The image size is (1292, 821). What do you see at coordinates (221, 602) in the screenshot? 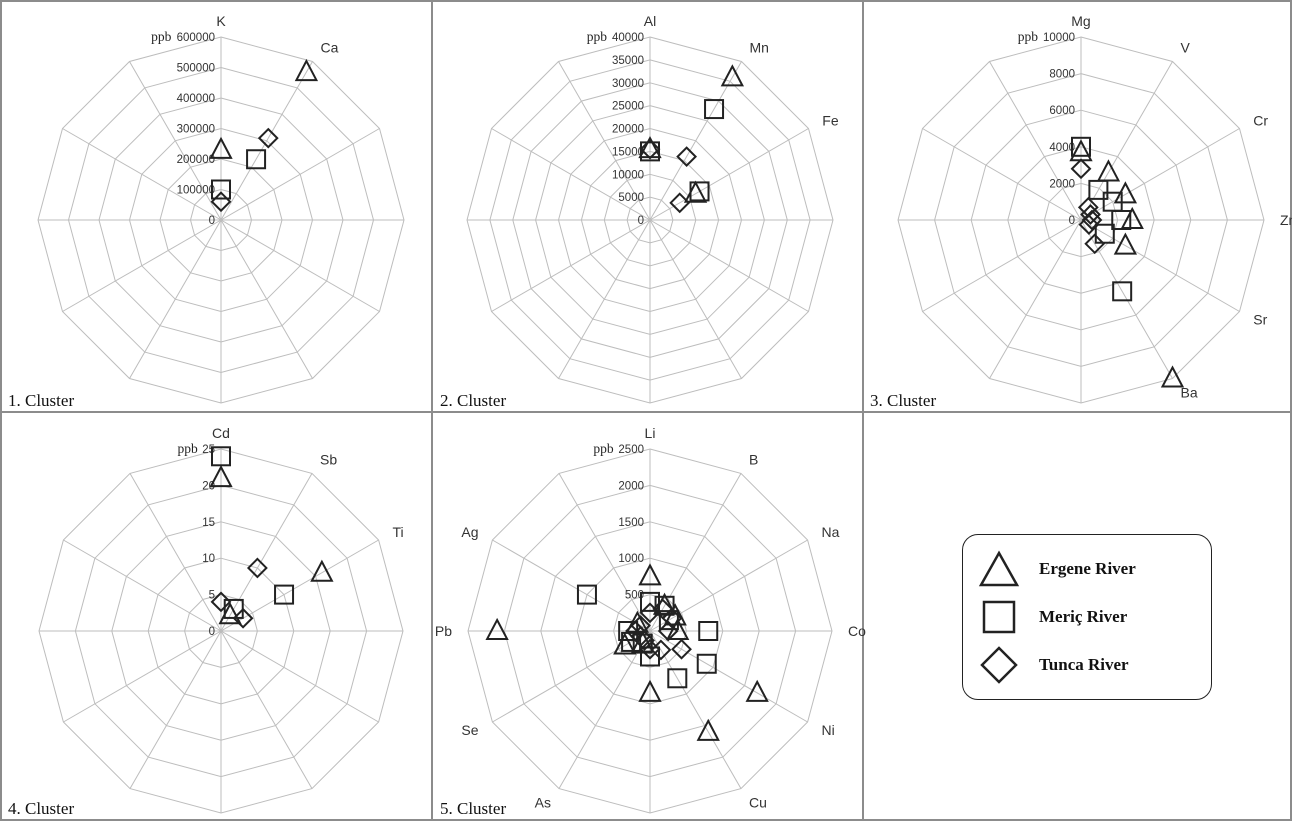
I see `diamond-point-cd` at bounding box center [221, 602].